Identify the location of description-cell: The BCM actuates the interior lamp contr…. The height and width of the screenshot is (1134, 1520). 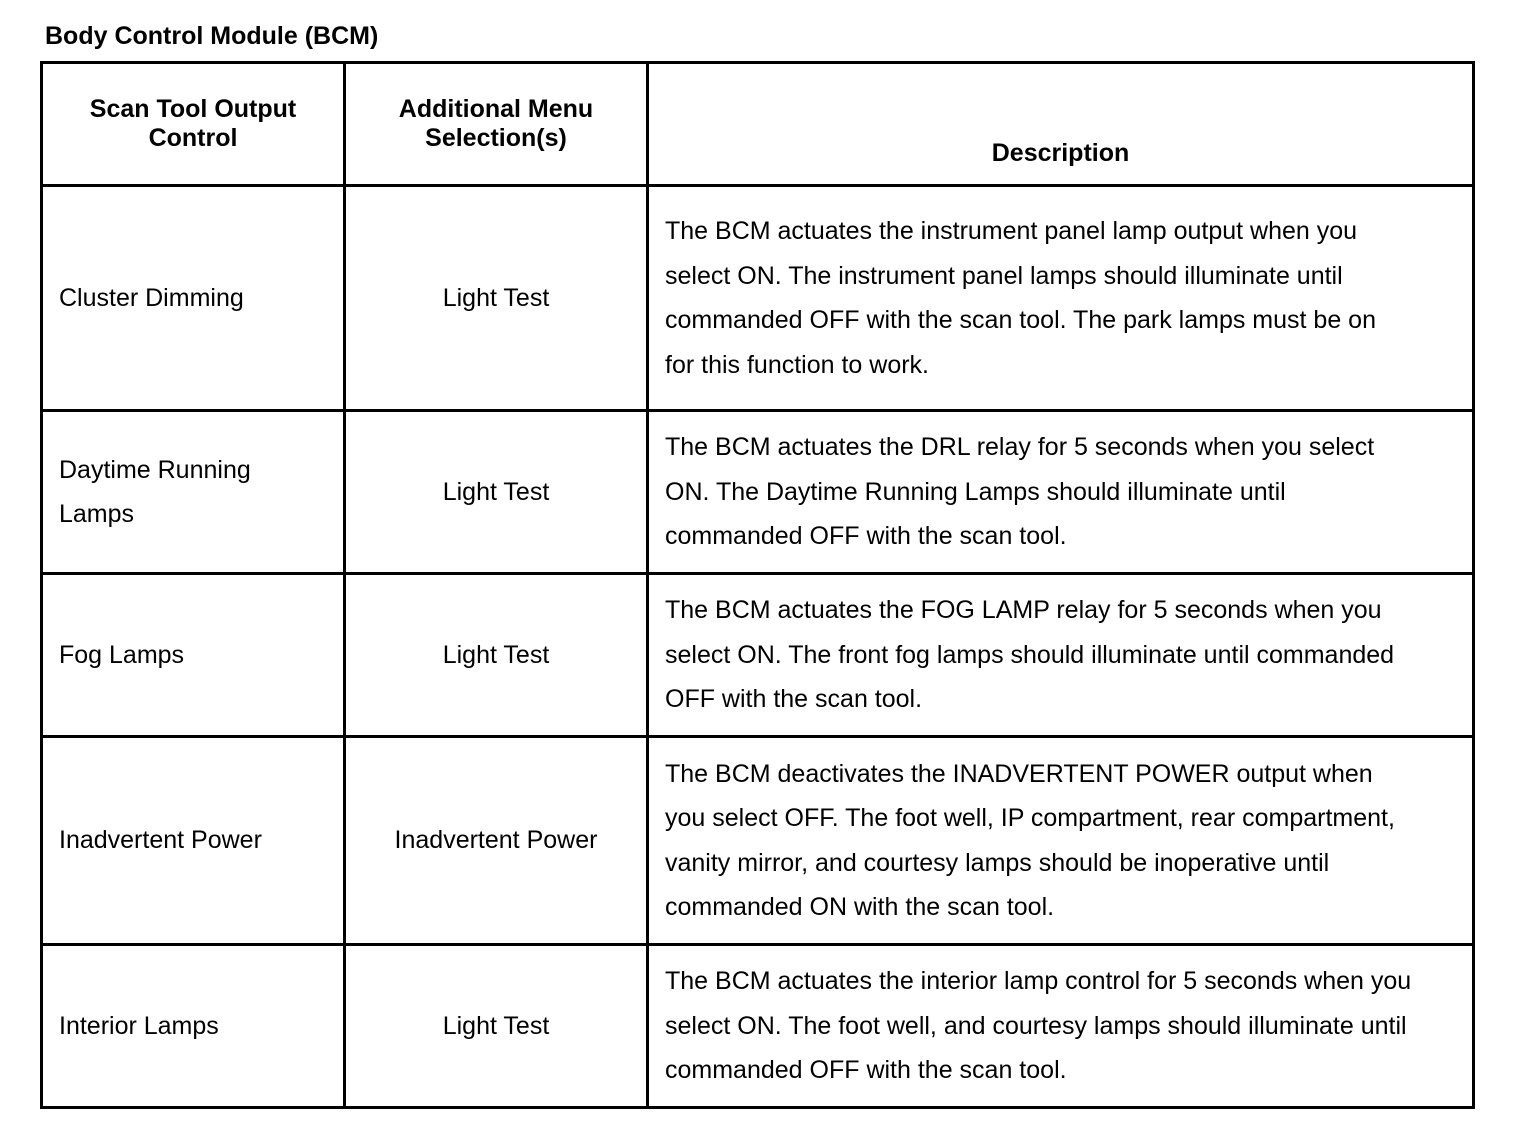
(1060, 1026).